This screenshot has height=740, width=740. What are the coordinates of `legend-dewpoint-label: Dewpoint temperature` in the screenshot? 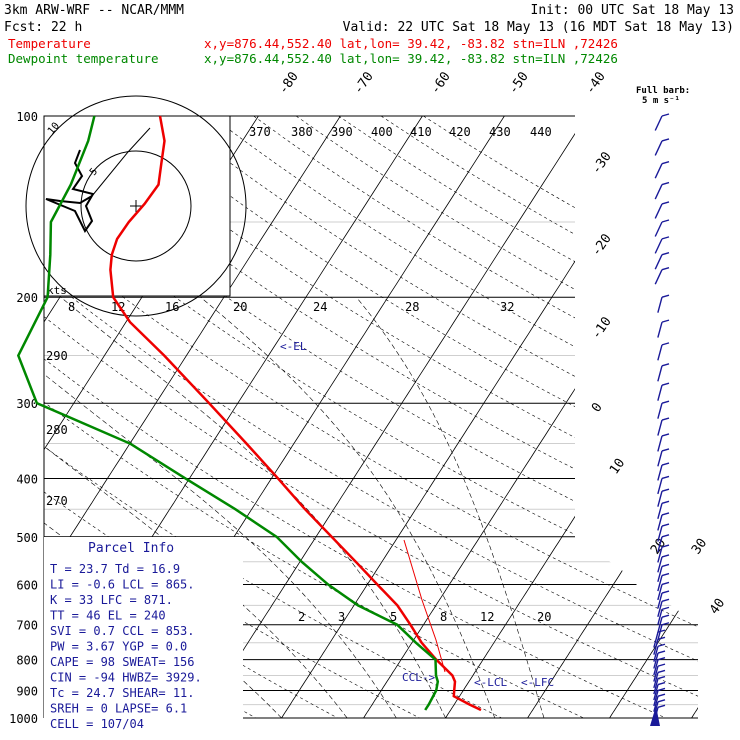 It's located at (83, 58).